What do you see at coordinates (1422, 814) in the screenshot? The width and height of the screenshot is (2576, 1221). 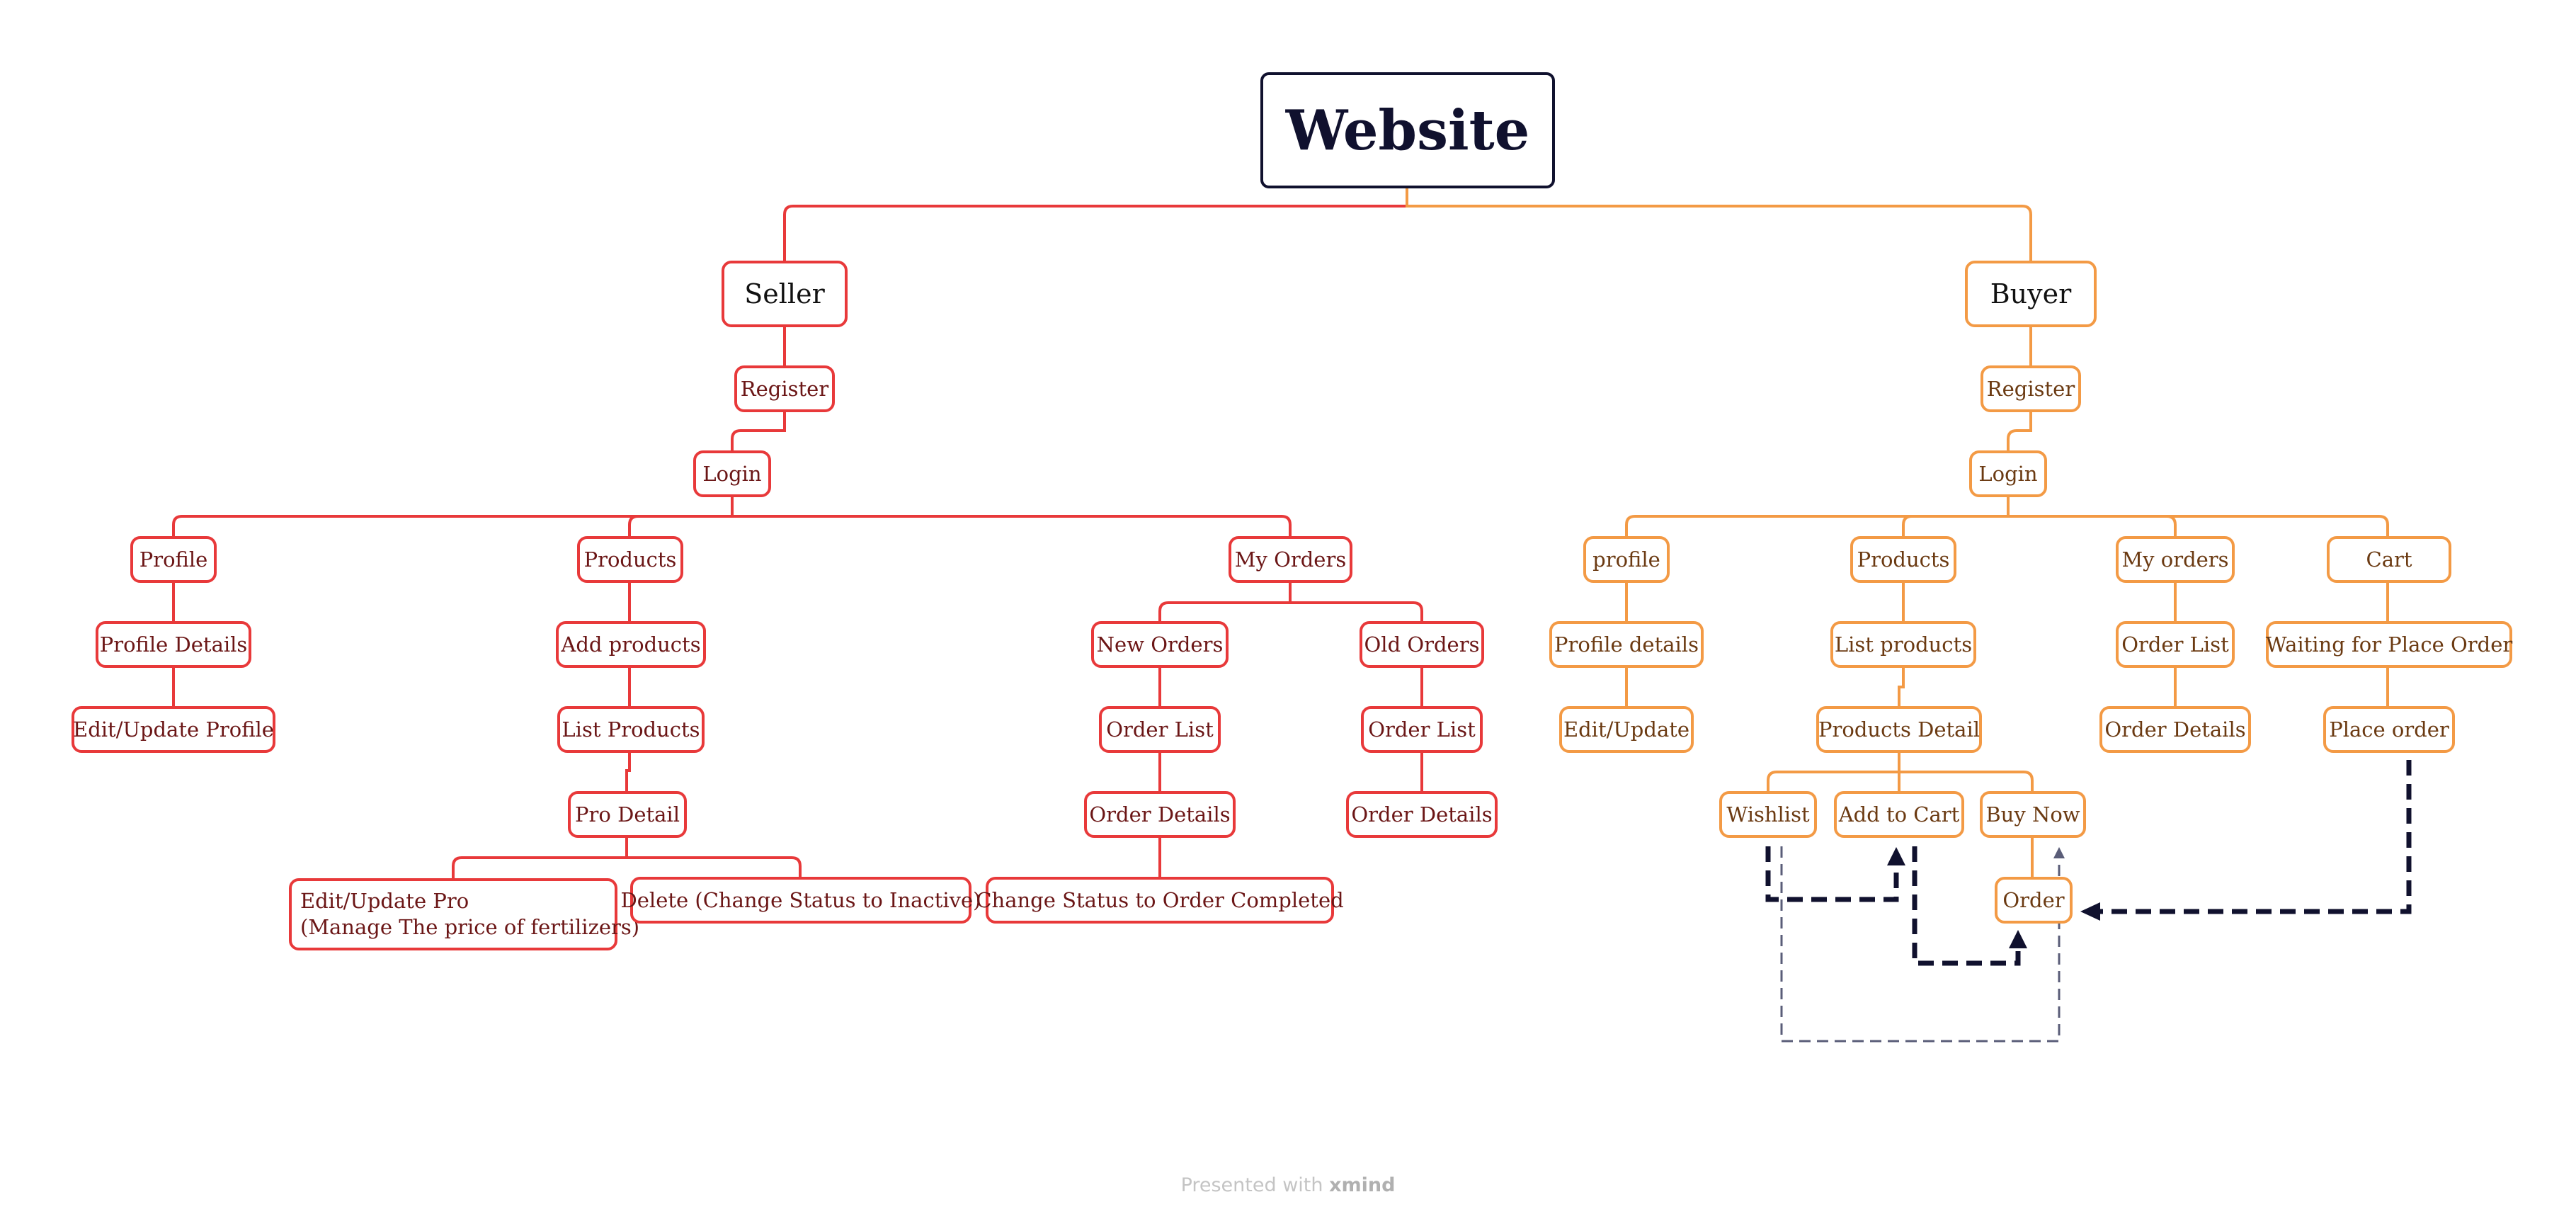 I see `seller-old-order-details-node: Order Details` at bounding box center [1422, 814].